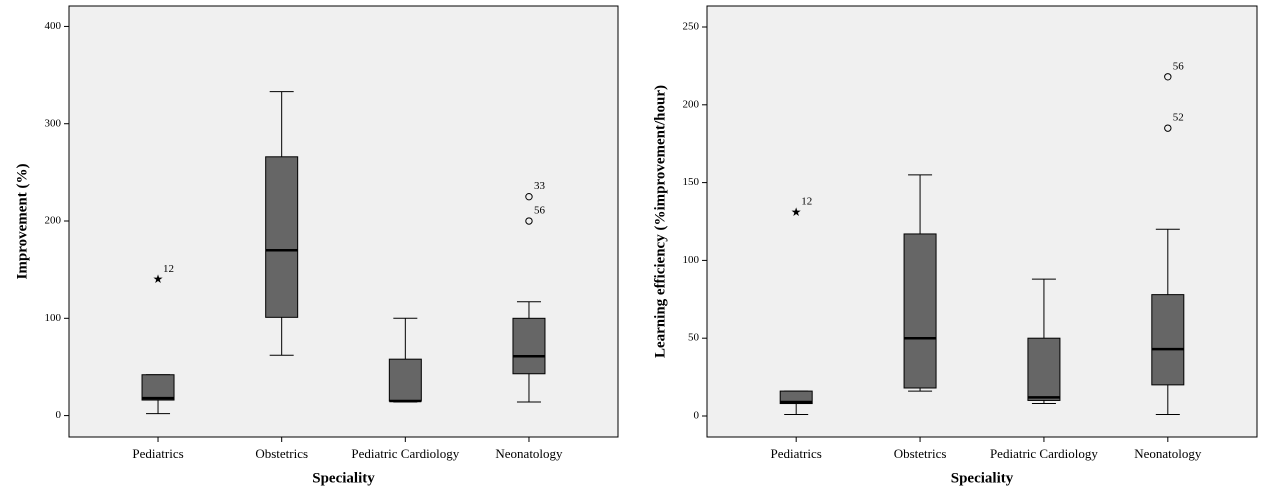  Describe the element at coordinates (660, 221) in the screenshot. I see `y-axis-label: Learning efficiency (%improvement/hour)` at that location.